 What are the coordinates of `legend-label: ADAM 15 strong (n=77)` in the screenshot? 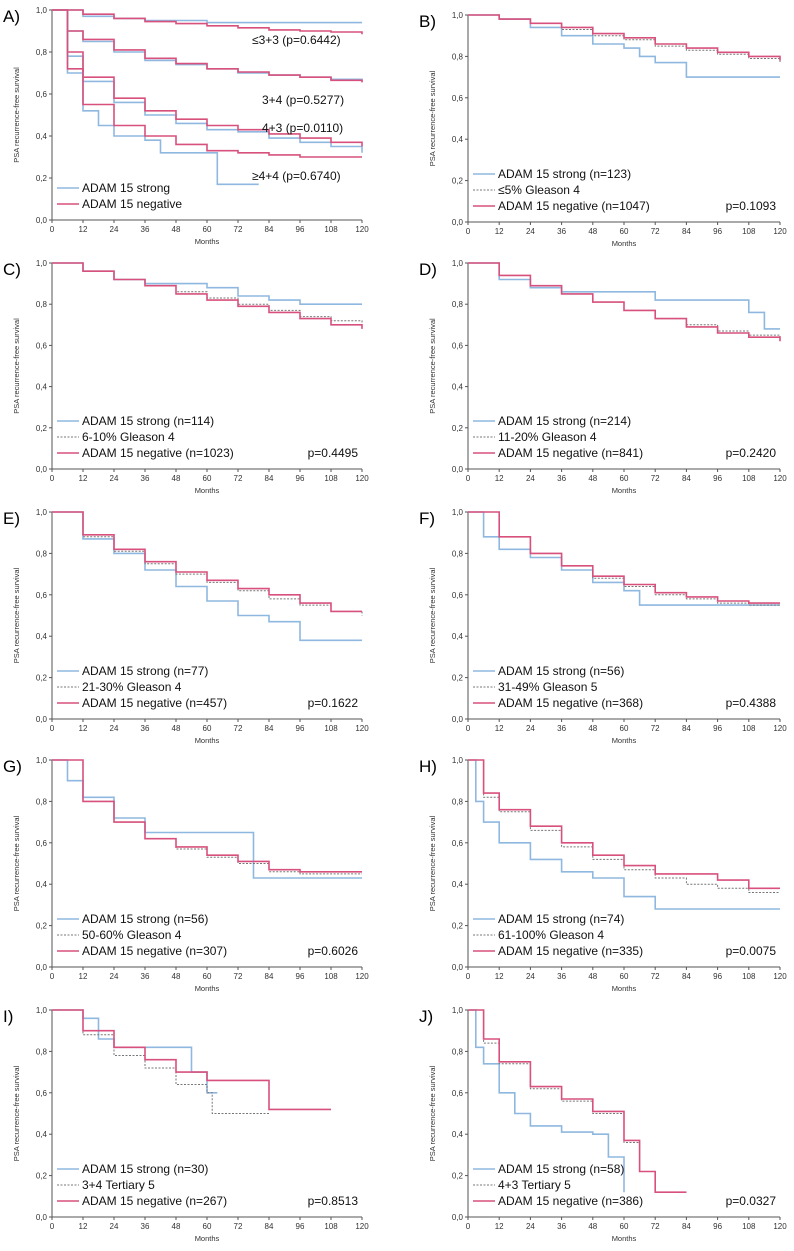 It's located at (145, 671).